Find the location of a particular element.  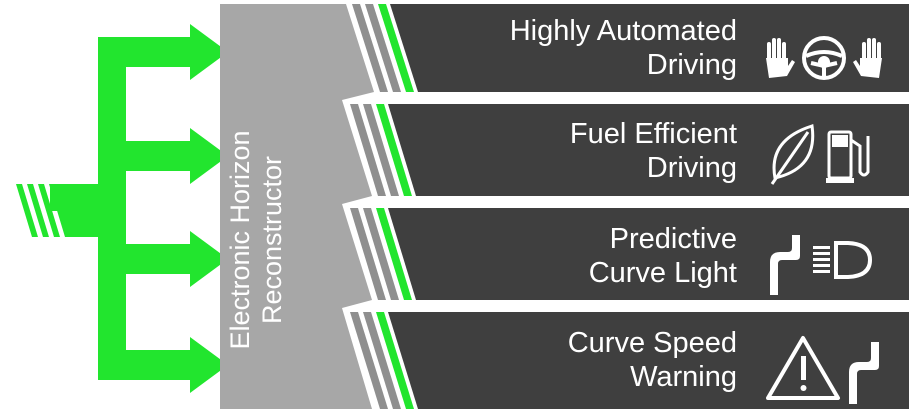

input-stem-end is located at coordinates (84, 210).